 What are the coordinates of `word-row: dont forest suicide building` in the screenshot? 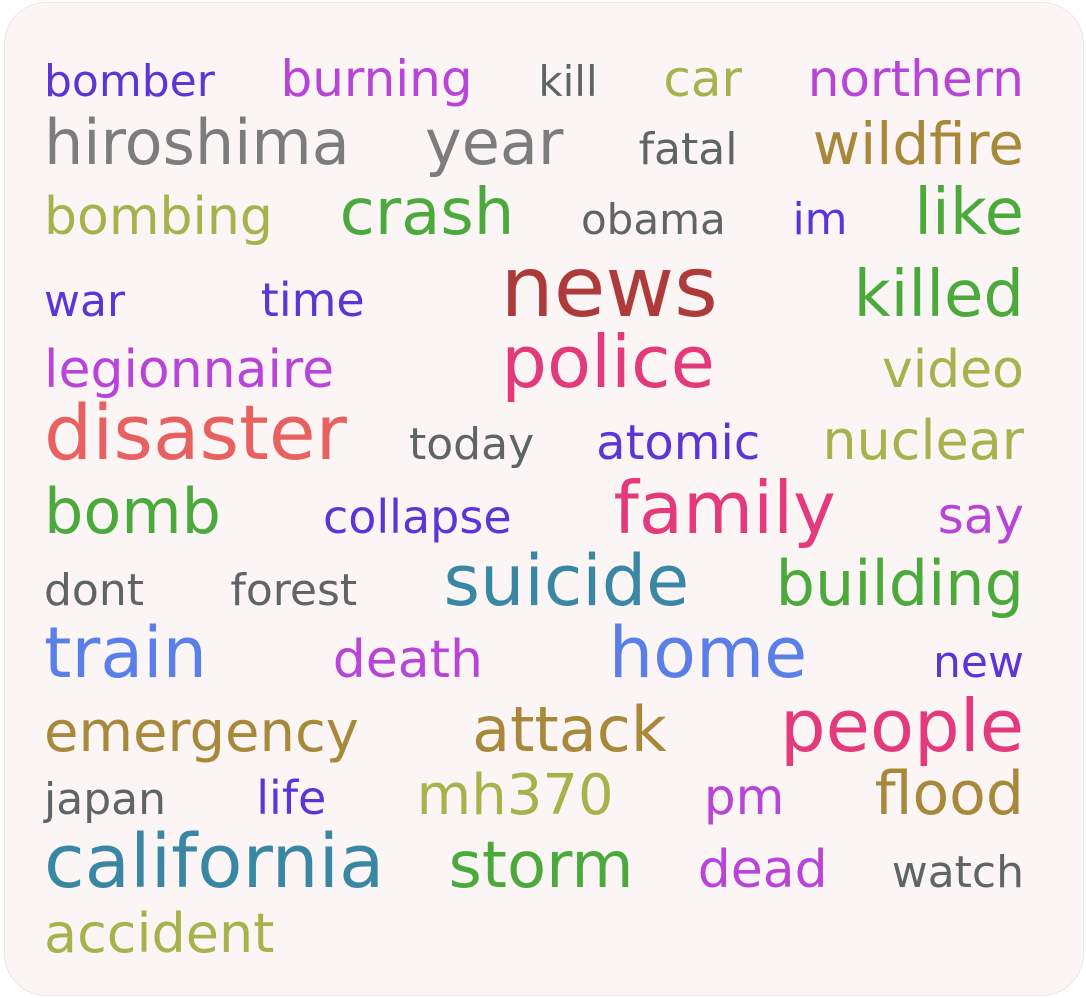 It's located at (534, 581).